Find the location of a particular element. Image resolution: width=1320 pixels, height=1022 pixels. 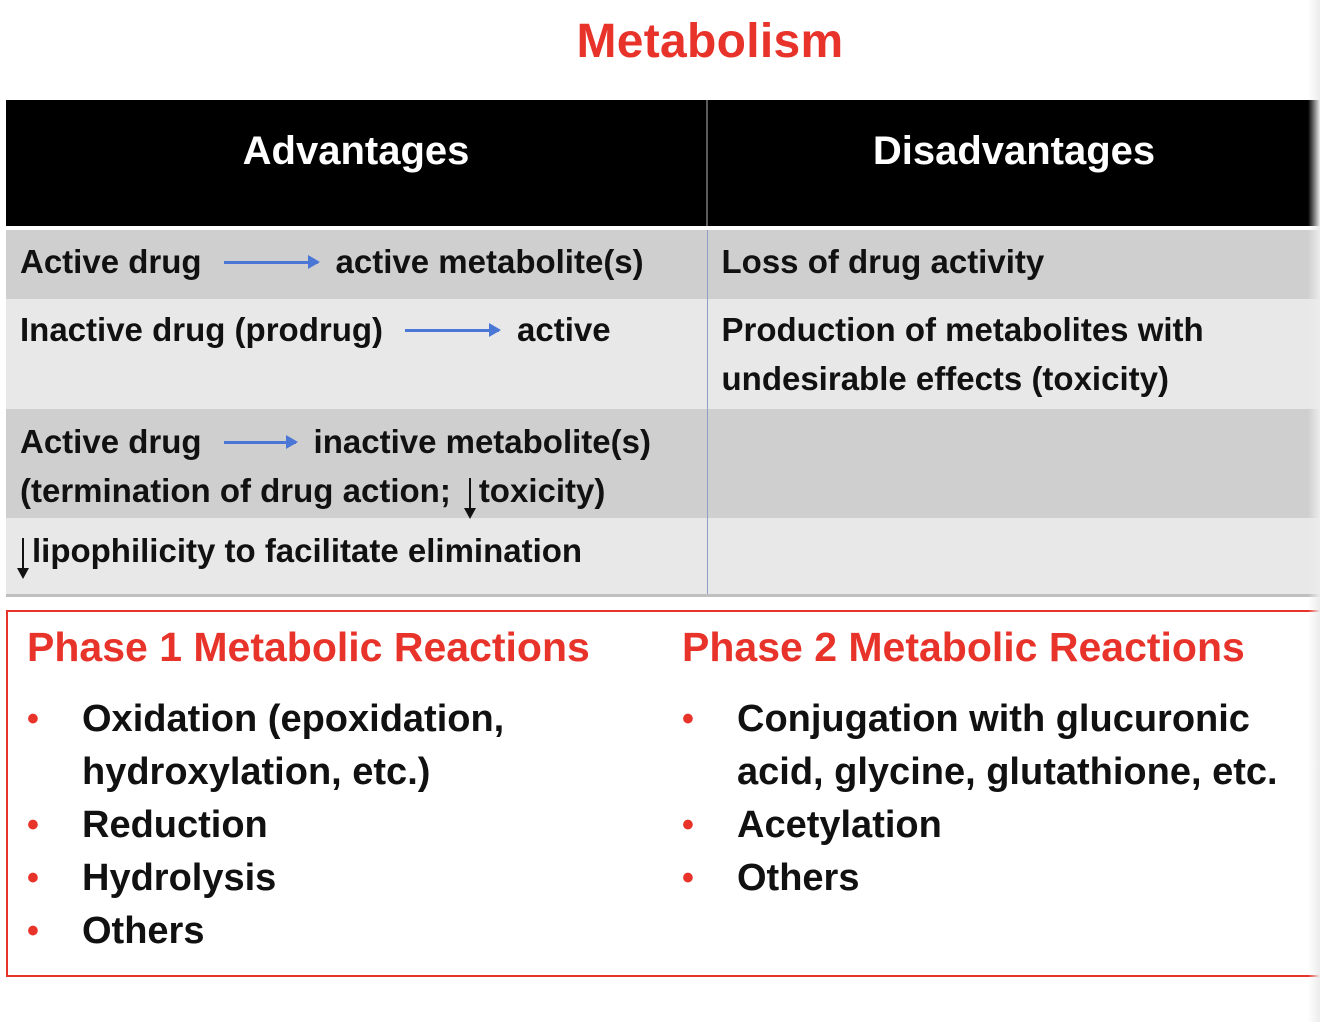

list-item: • Acetylation is located at coordinates (1001, 825).